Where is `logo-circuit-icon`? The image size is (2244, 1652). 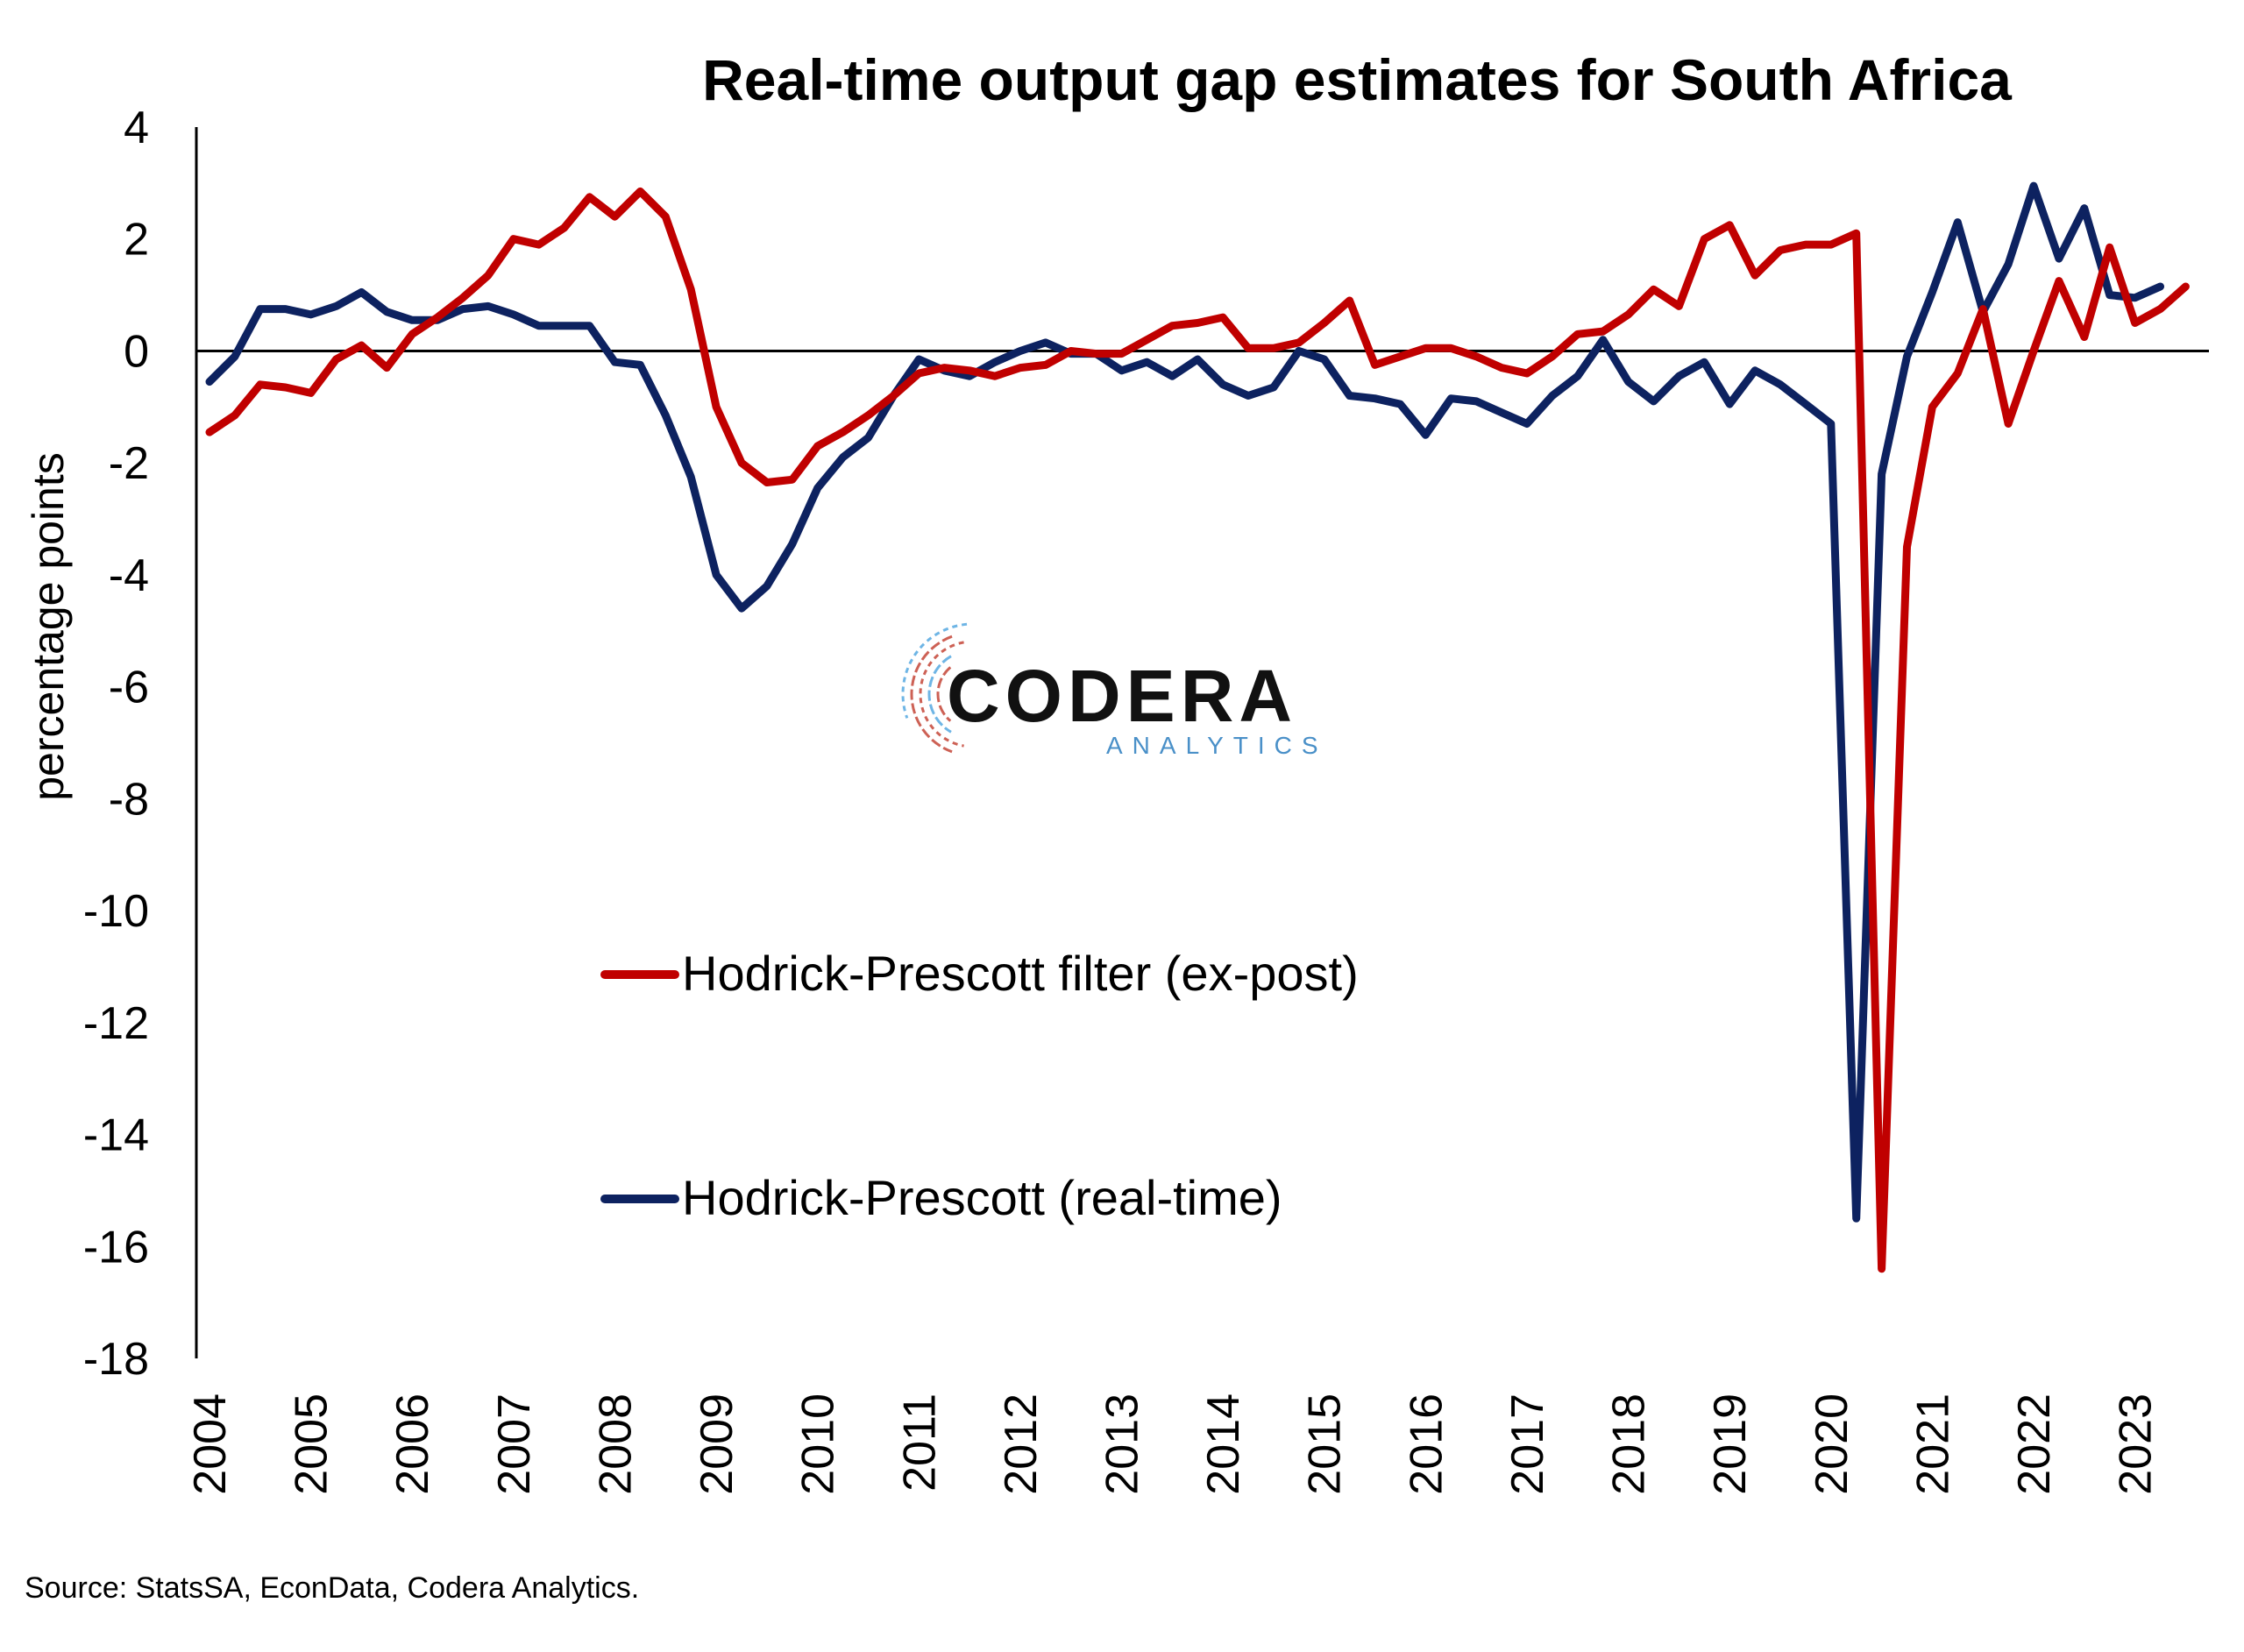 logo-circuit-icon is located at coordinates (935, 688).